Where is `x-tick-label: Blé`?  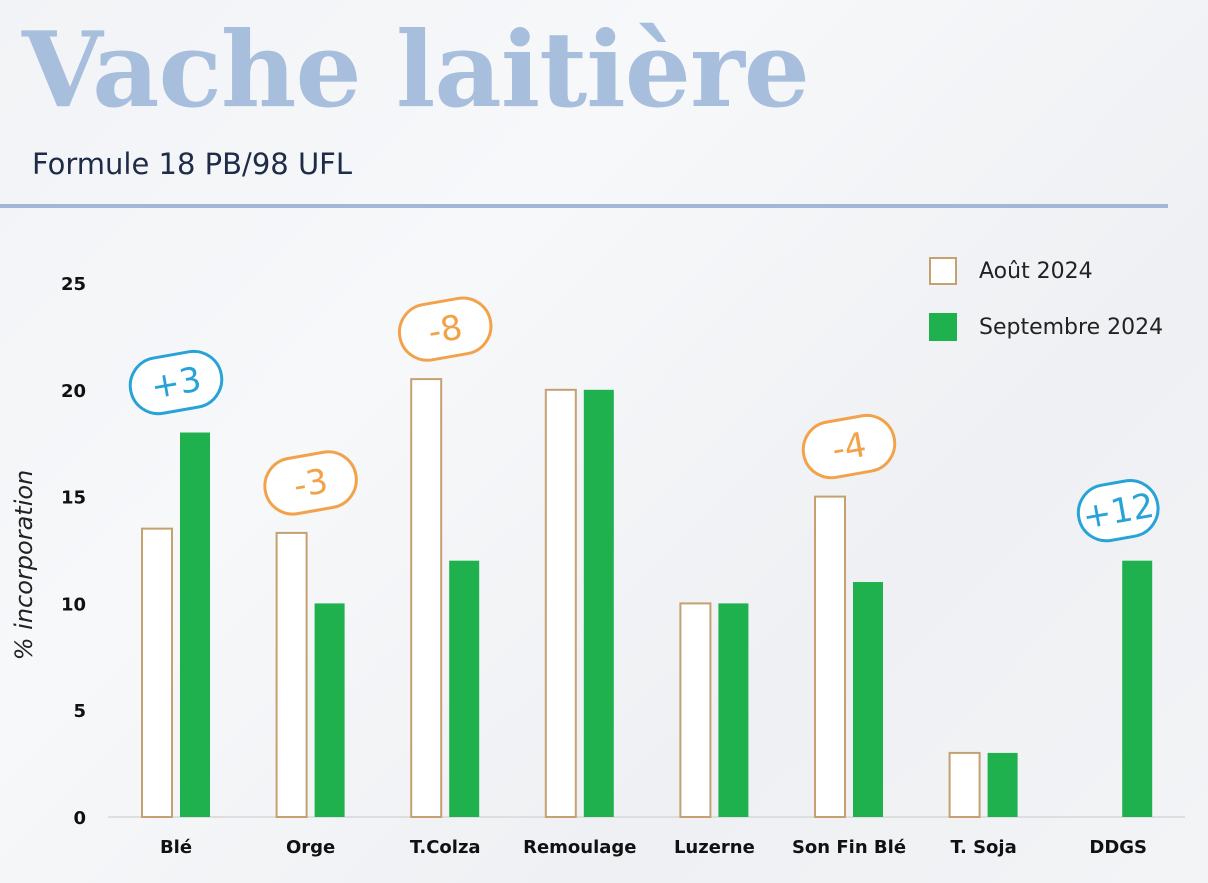
x-tick-label: Blé is located at coordinates (176, 847).